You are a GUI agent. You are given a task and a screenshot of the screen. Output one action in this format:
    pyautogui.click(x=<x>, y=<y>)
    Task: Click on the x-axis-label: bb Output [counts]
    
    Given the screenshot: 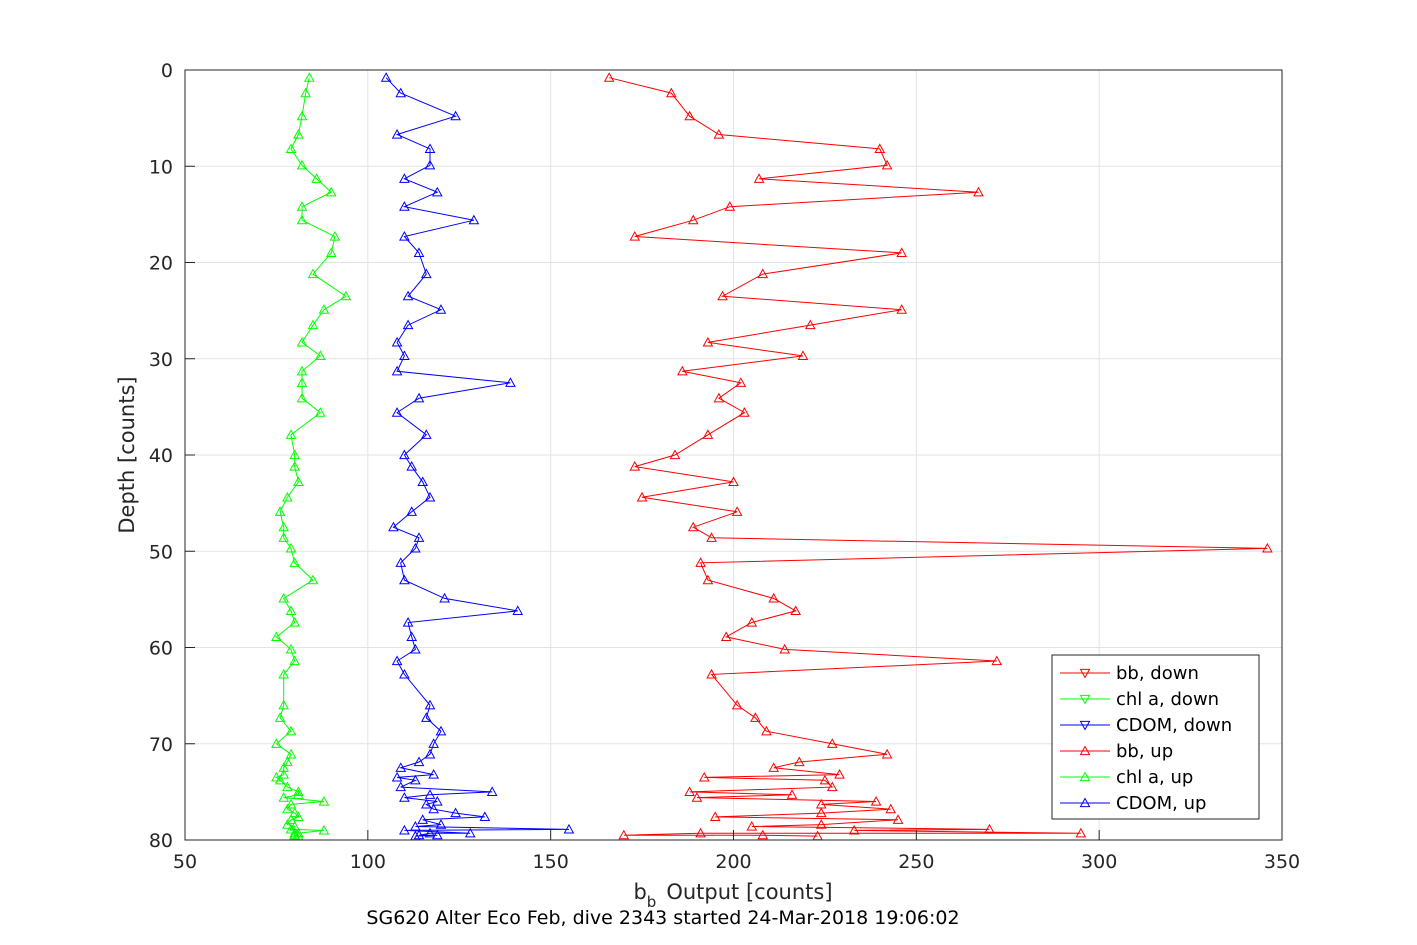 What is the action you would take?
    pyautogui.click(x=732, y=895)
    